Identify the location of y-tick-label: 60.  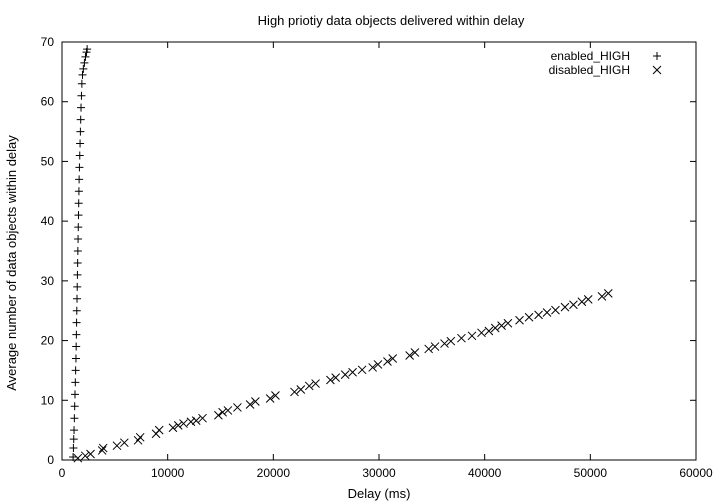
(48, 102).